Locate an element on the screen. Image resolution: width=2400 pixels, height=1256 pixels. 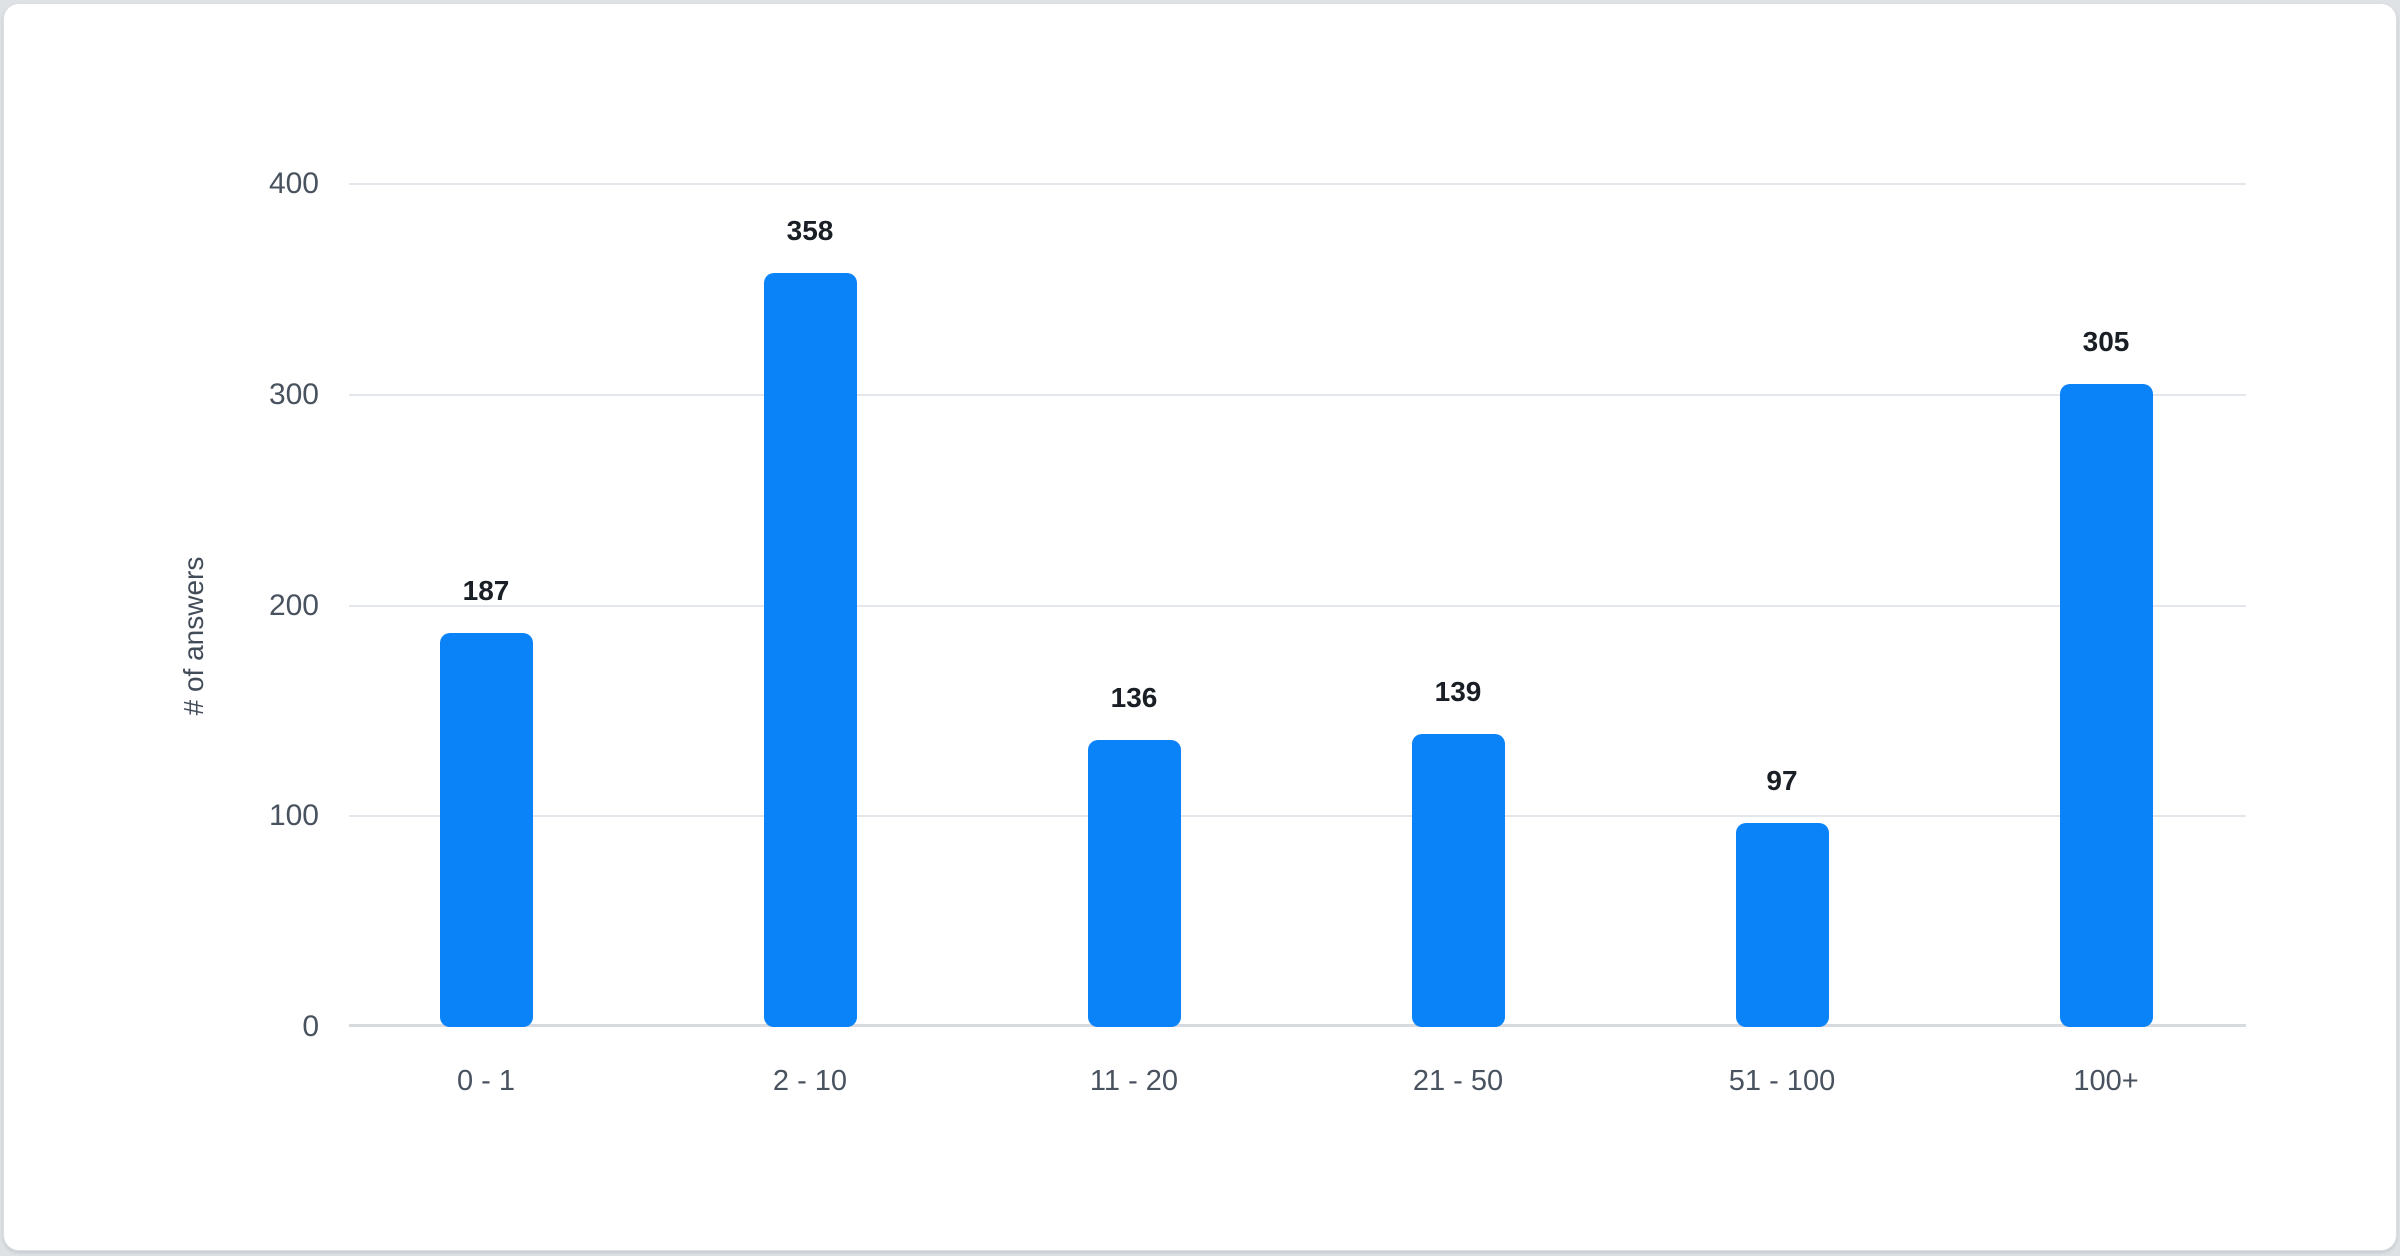
x-tick-label: 0 - 1 is located at coordinates (486, 1081).